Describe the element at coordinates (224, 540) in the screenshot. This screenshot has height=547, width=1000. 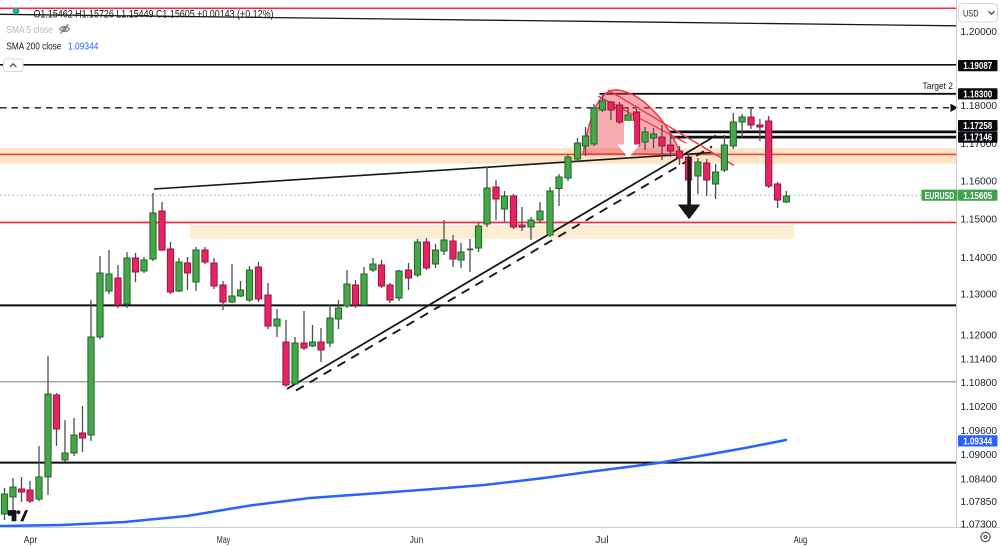
I see `svg-text: May` at that location.